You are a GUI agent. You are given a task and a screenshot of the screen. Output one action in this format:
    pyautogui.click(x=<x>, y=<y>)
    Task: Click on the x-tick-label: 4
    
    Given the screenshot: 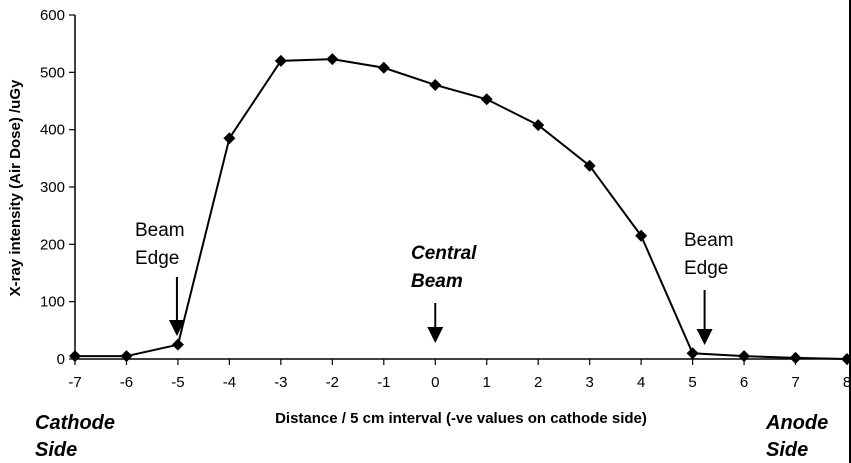 What is the action you would take?
    pyautogui.click(x=641, y=382)
    